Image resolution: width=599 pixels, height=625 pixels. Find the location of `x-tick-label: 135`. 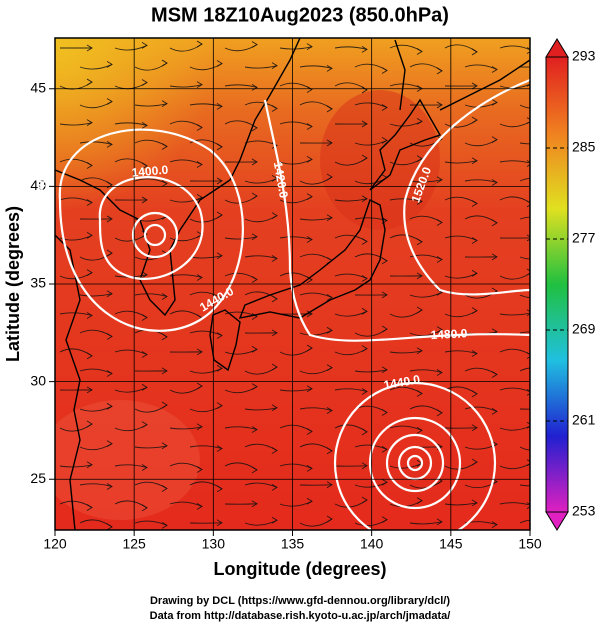

x-tick-label: 135 is located at coordinates (293, 544).